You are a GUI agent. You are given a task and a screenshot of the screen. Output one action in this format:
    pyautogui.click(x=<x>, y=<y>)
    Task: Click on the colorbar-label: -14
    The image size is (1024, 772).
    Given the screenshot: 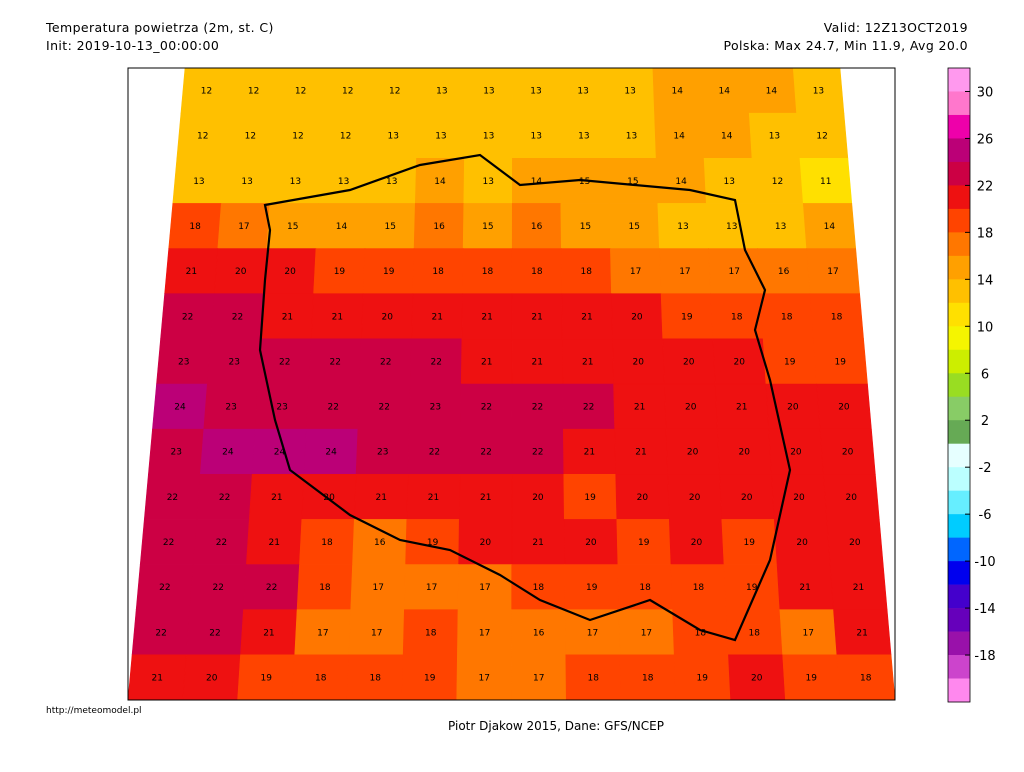 What is the action you would take?
    pyautogui.click(x=984, y=609)
    